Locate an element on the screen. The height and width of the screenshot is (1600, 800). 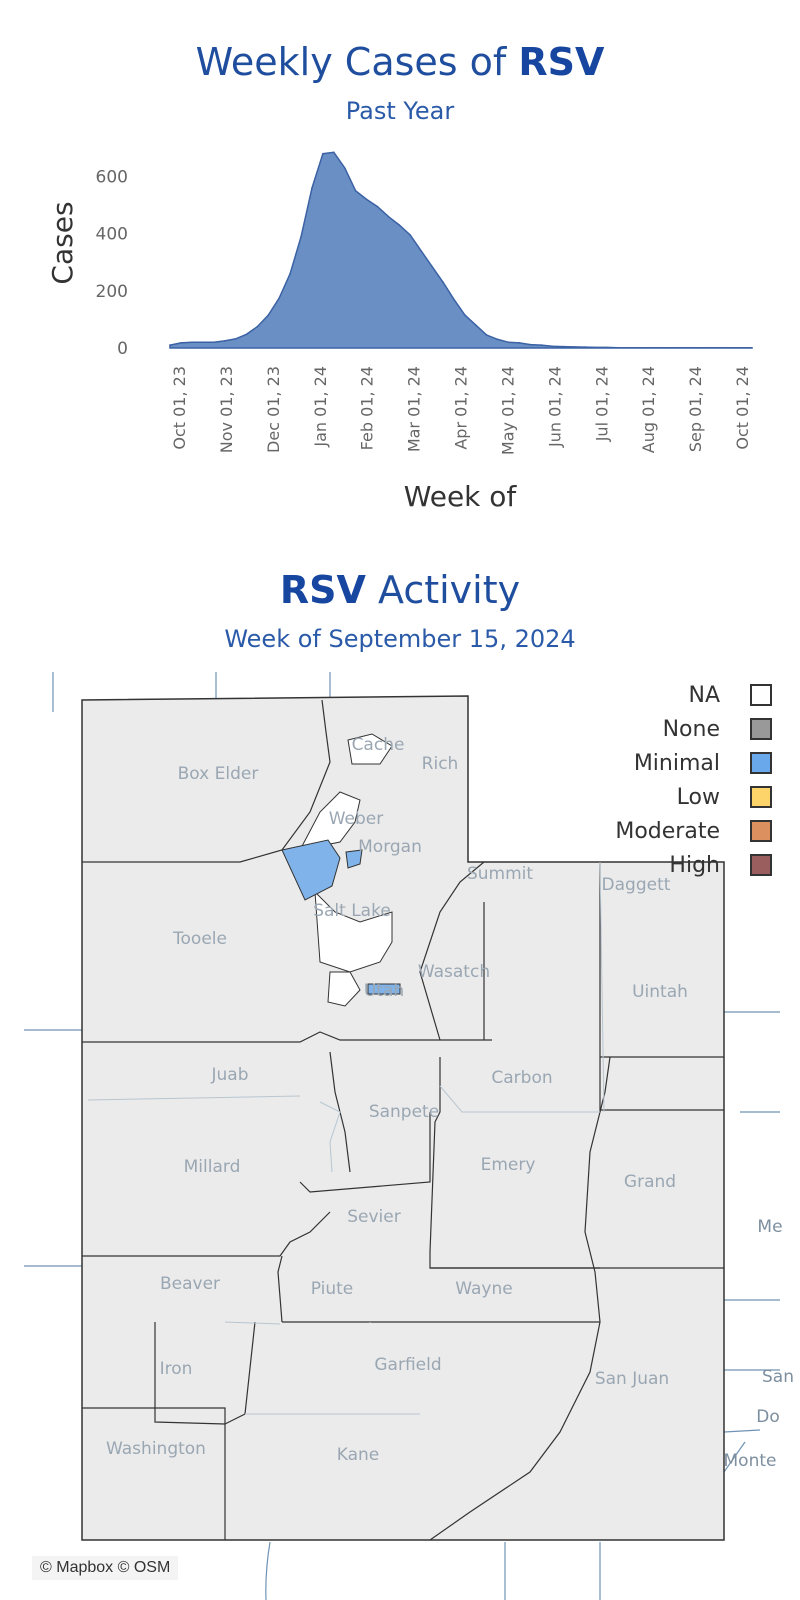
chart-title: Weekly Cases of RSV is located at coordinates (400, 62).